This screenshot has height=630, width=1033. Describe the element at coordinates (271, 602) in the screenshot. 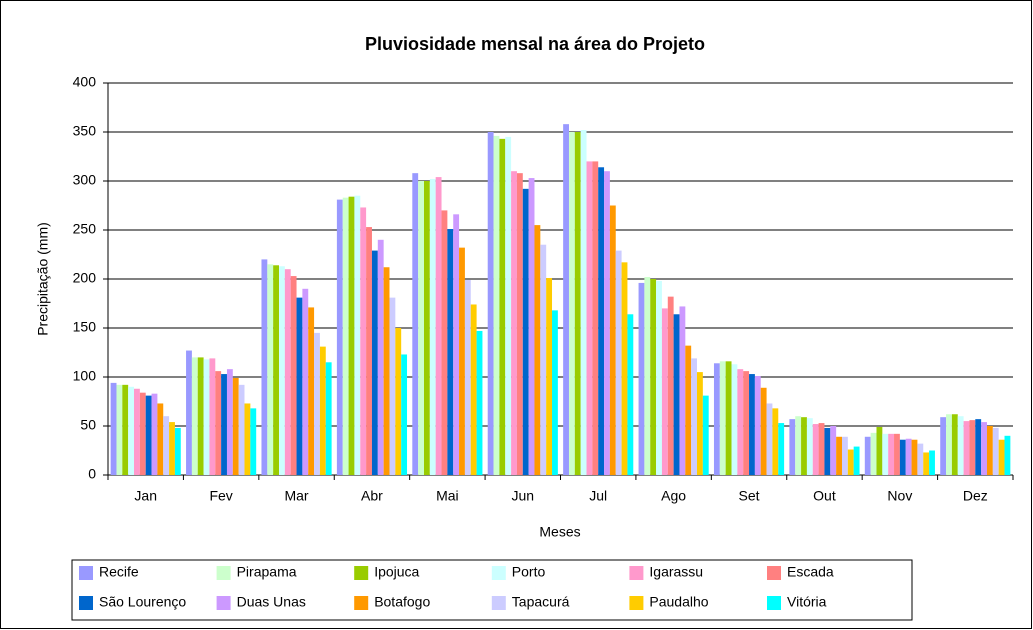

I see `legend-label: Duas Unas` at that location.